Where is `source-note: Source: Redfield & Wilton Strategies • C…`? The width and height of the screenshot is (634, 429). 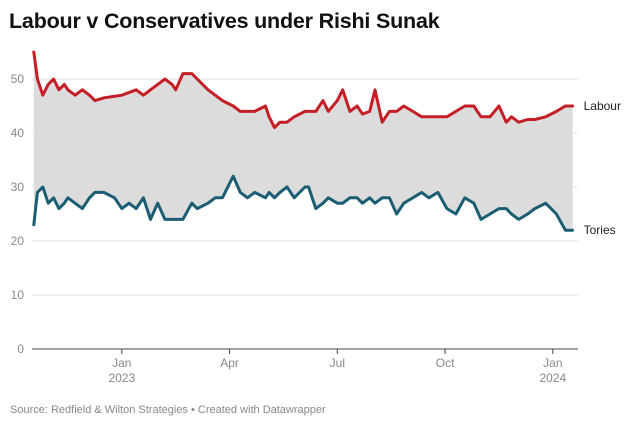 source-note: Source: Redfield & Wilton Strategies • C… is located at coordinates (168, 410).